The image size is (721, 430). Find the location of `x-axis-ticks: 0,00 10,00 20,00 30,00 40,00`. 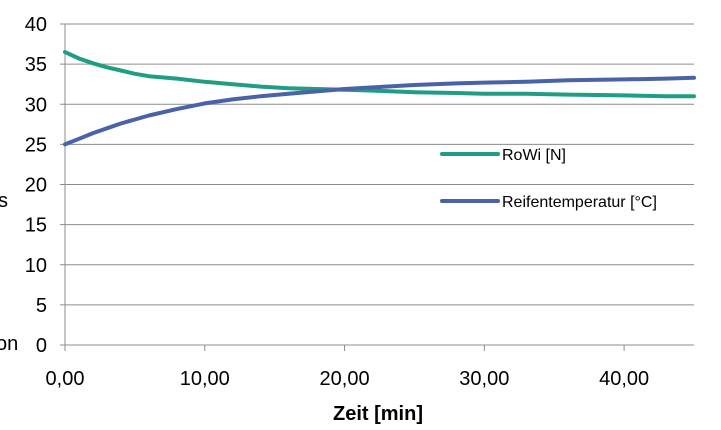

x-axis-ticks: 0,00 10,00 20,00 30,00 40,00 is located at coordinates (347, 367).